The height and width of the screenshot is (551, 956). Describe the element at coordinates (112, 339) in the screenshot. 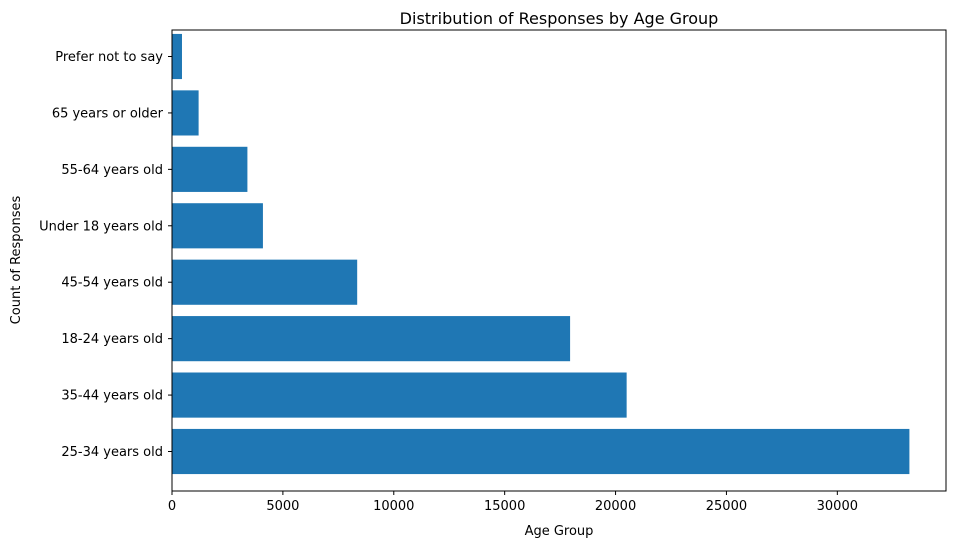

I see `y-tick-label: 18-24 years old` at that location.